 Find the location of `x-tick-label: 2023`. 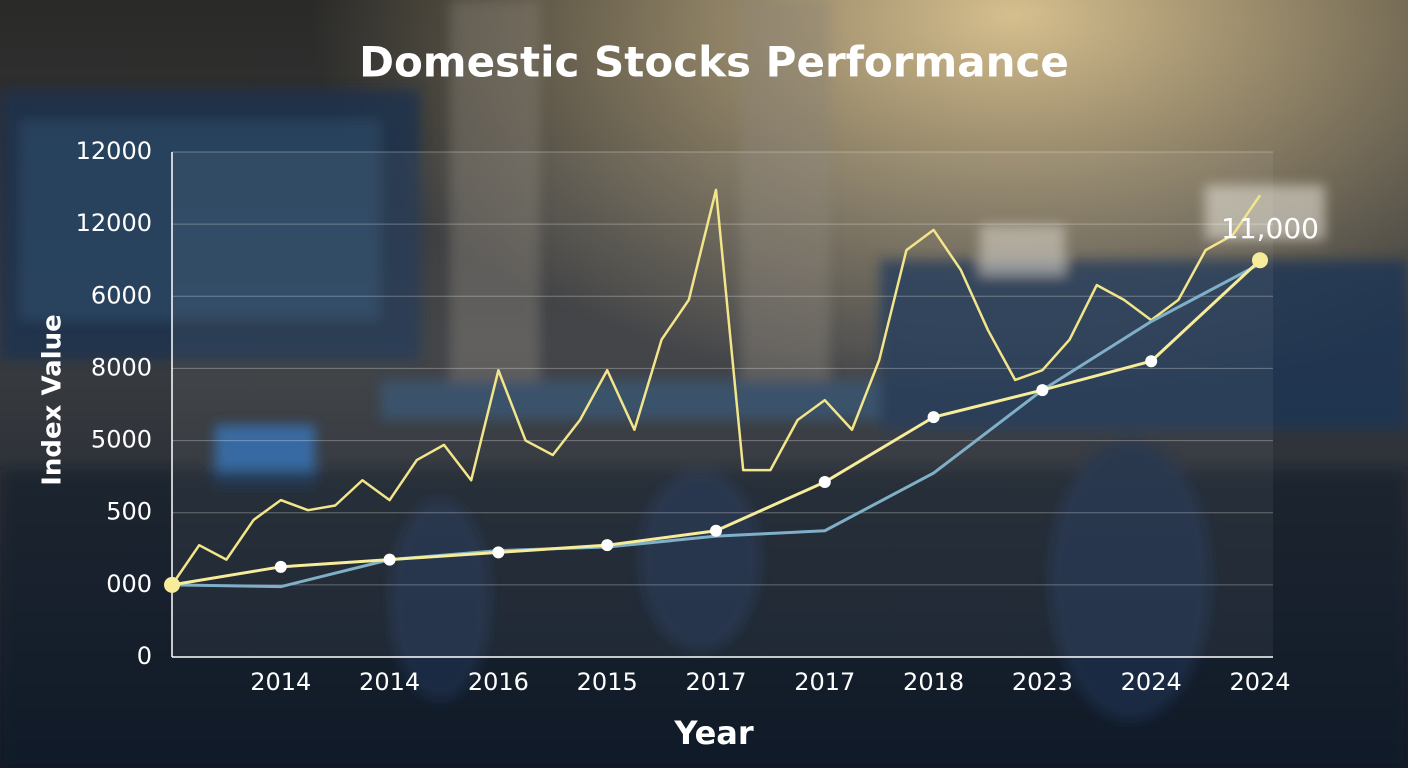

x-tick-label: 2023 is located at coordinates (1042, 682).